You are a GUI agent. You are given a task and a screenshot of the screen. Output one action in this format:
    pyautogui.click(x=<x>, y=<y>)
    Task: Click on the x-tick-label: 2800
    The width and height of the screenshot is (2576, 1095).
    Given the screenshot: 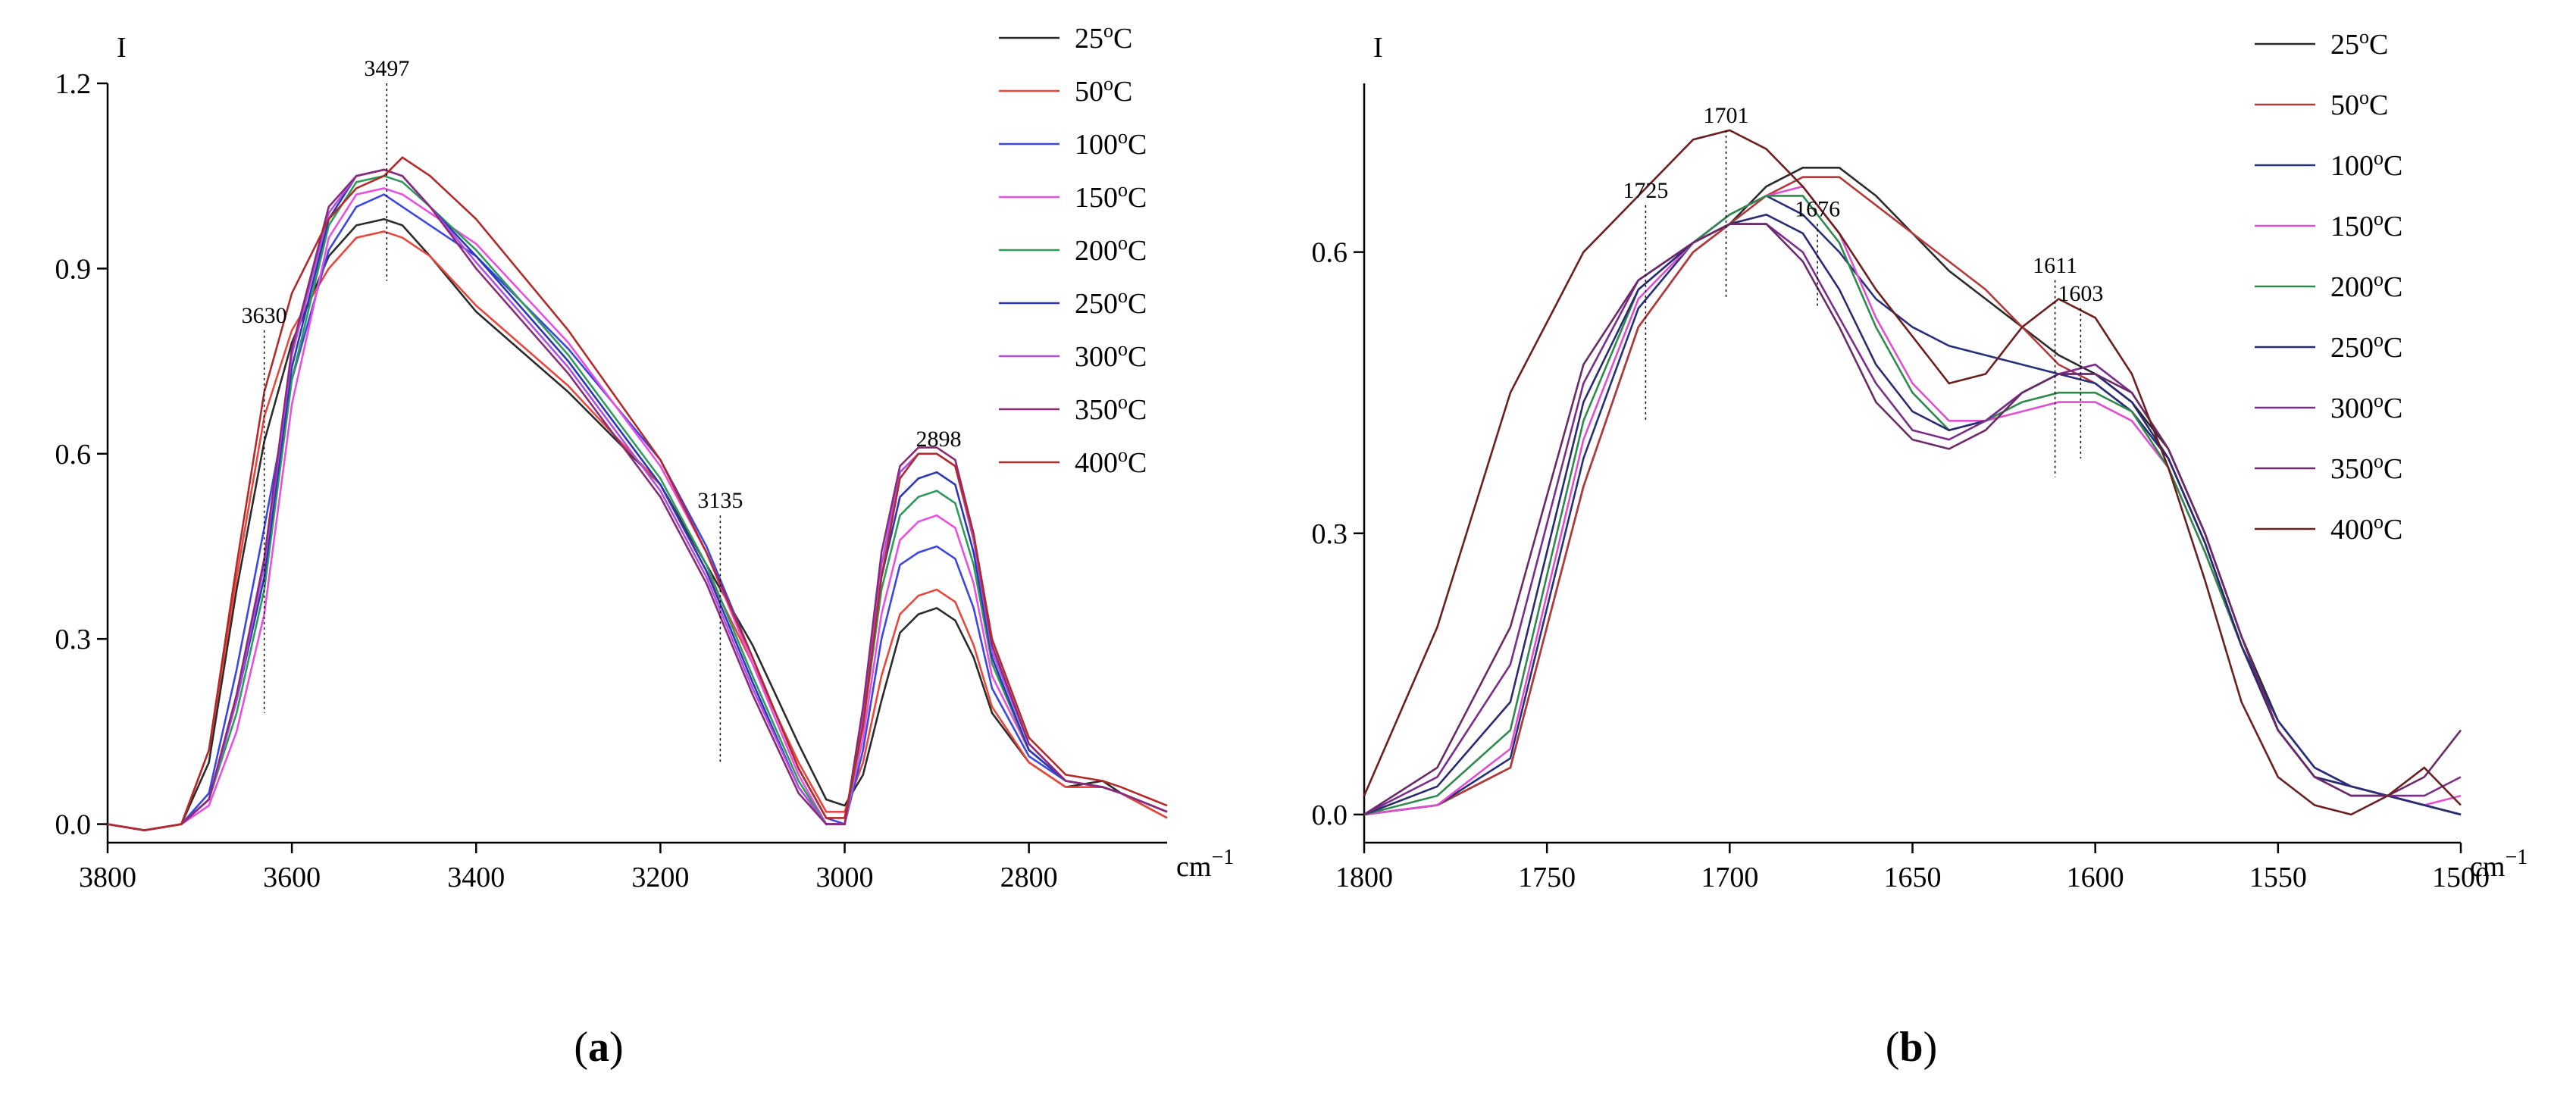 What is the action you would take?
    pyautogui.click(x=1029, y=877)
    